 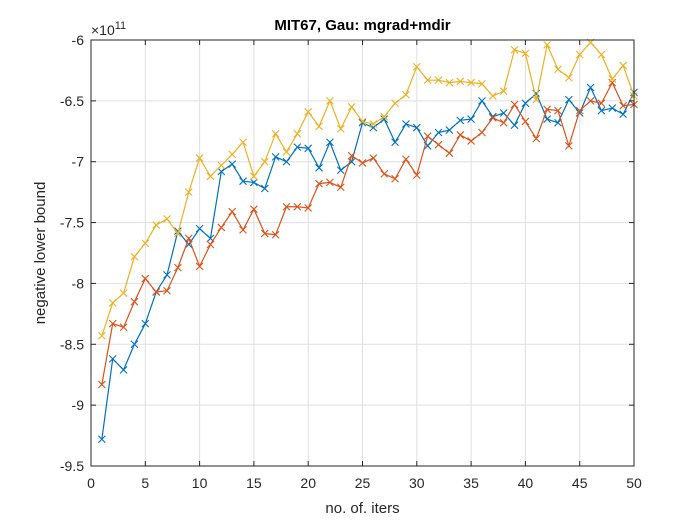 What do you see at coordinates (308, 483) in the screenshot?
I see `x-tick-label: 20` at bounding box center [308, 483].